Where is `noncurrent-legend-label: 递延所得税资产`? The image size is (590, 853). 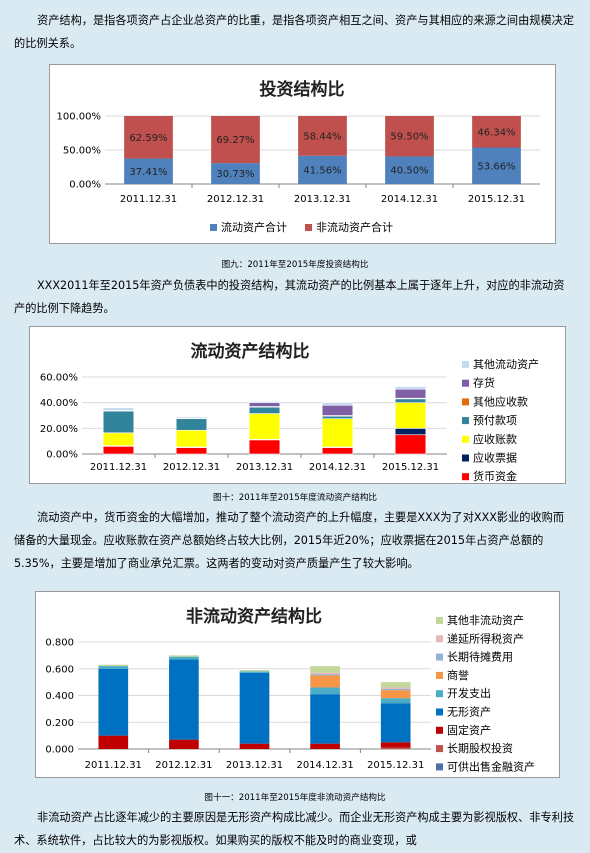 noncurrent-legend-label: 递延所得税资产 is located at coordinates (485, 638).